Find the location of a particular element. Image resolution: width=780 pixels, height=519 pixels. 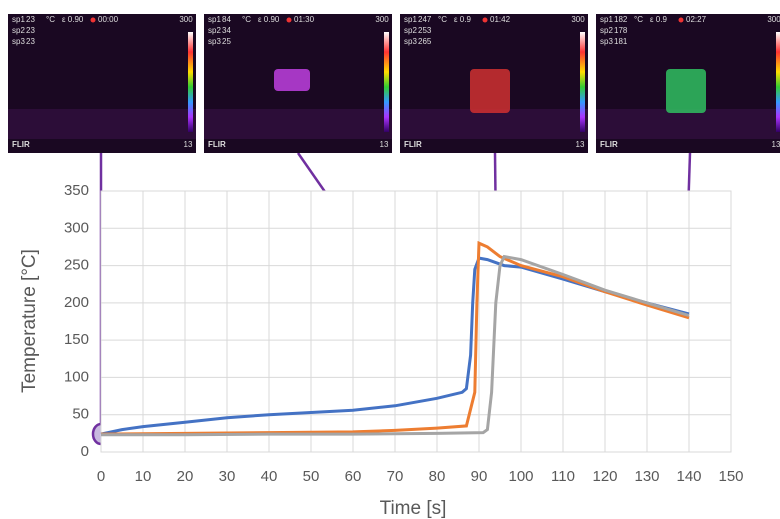

x-tick-label: 90 is located at coordinates (479, 476).